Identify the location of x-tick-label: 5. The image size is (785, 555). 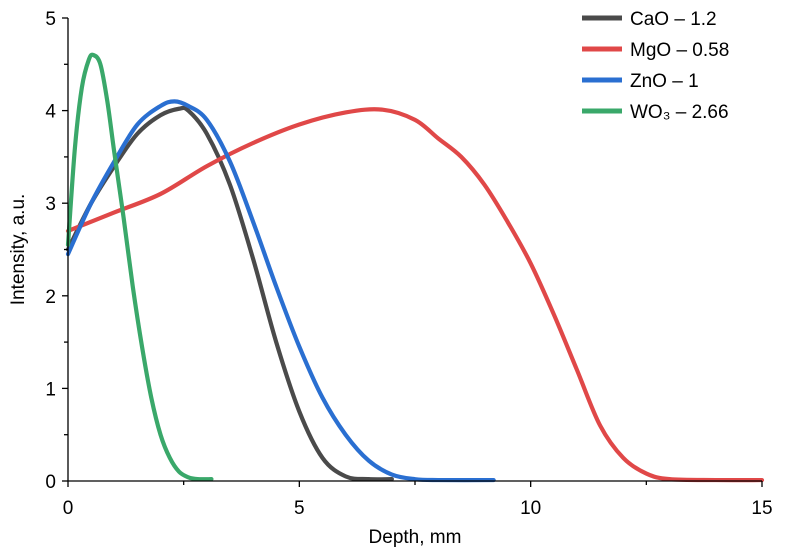
(299, 508).